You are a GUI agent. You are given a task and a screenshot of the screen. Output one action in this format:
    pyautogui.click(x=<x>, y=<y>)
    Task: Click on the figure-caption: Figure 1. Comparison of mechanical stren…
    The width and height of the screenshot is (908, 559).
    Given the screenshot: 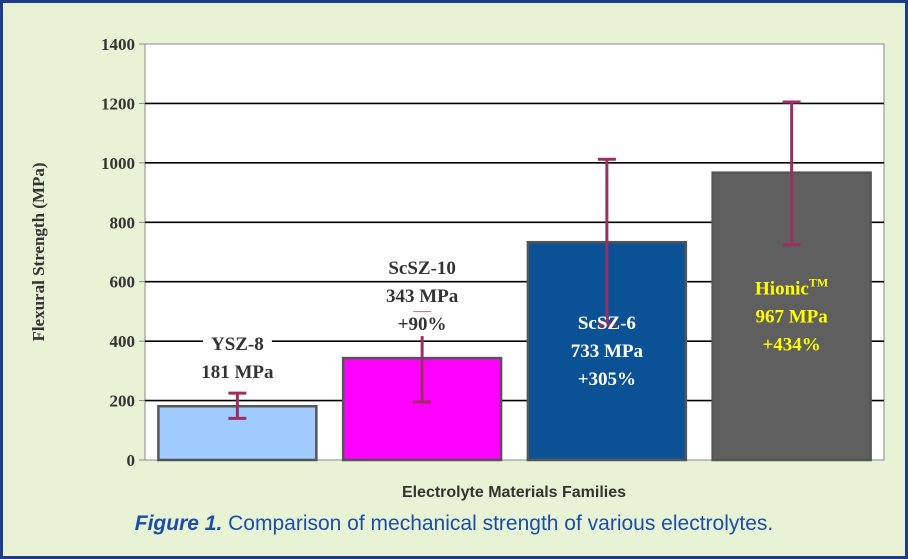 What is the action you would take?
    pyautogui.click(x=454, y=524)
    